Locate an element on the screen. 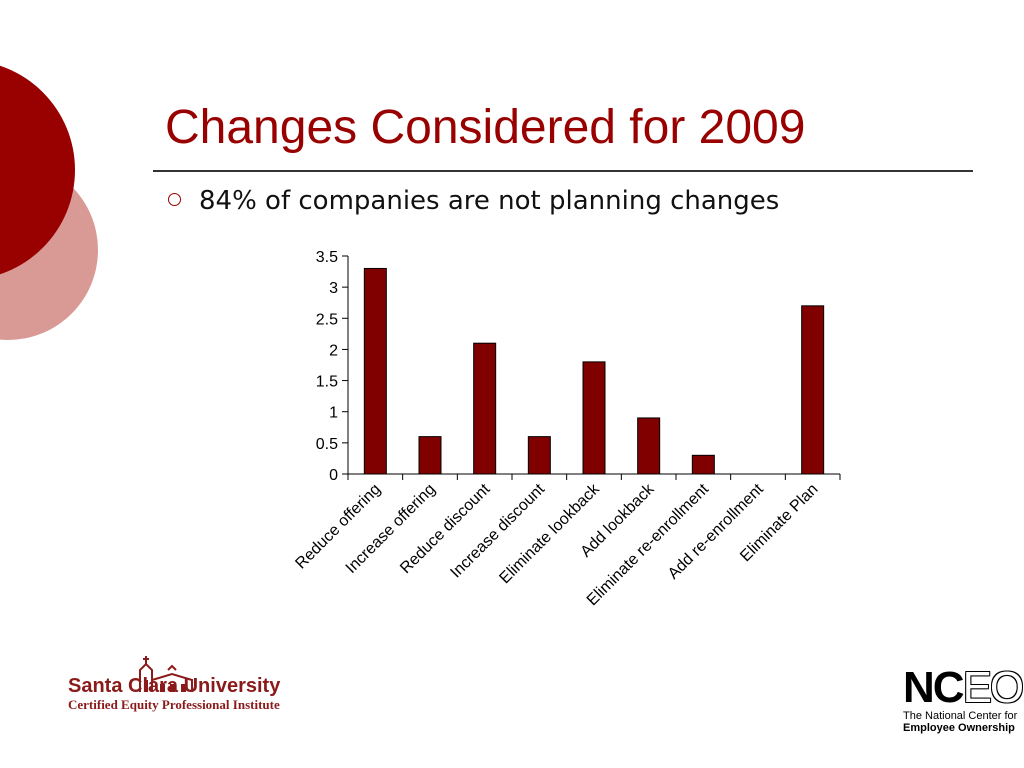 This screenshot has width=1024, height=768. y-tick-label: 3 is located at coordinates (333, 288).